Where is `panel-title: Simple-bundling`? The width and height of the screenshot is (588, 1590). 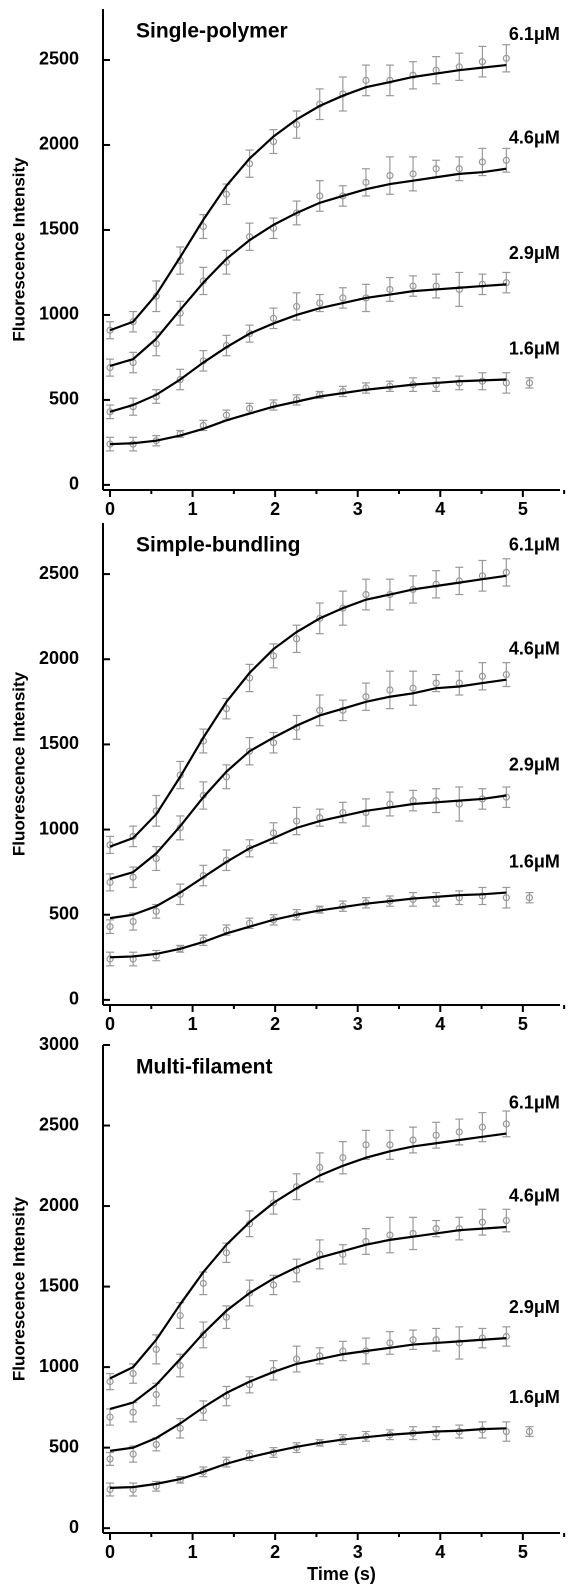 panel-title: Simple-bundling is located at coordinates (218, 545).